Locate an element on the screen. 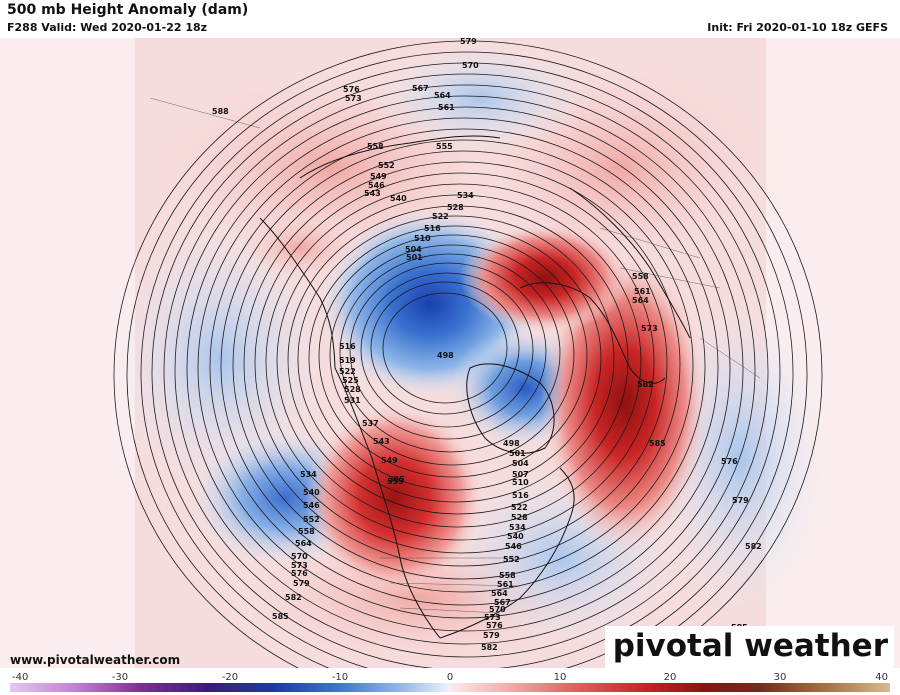 Image resolution: width=900 pixels, height=695 pixels. website-url: www.pivotalweather.com is located at coordinates (95, 660).